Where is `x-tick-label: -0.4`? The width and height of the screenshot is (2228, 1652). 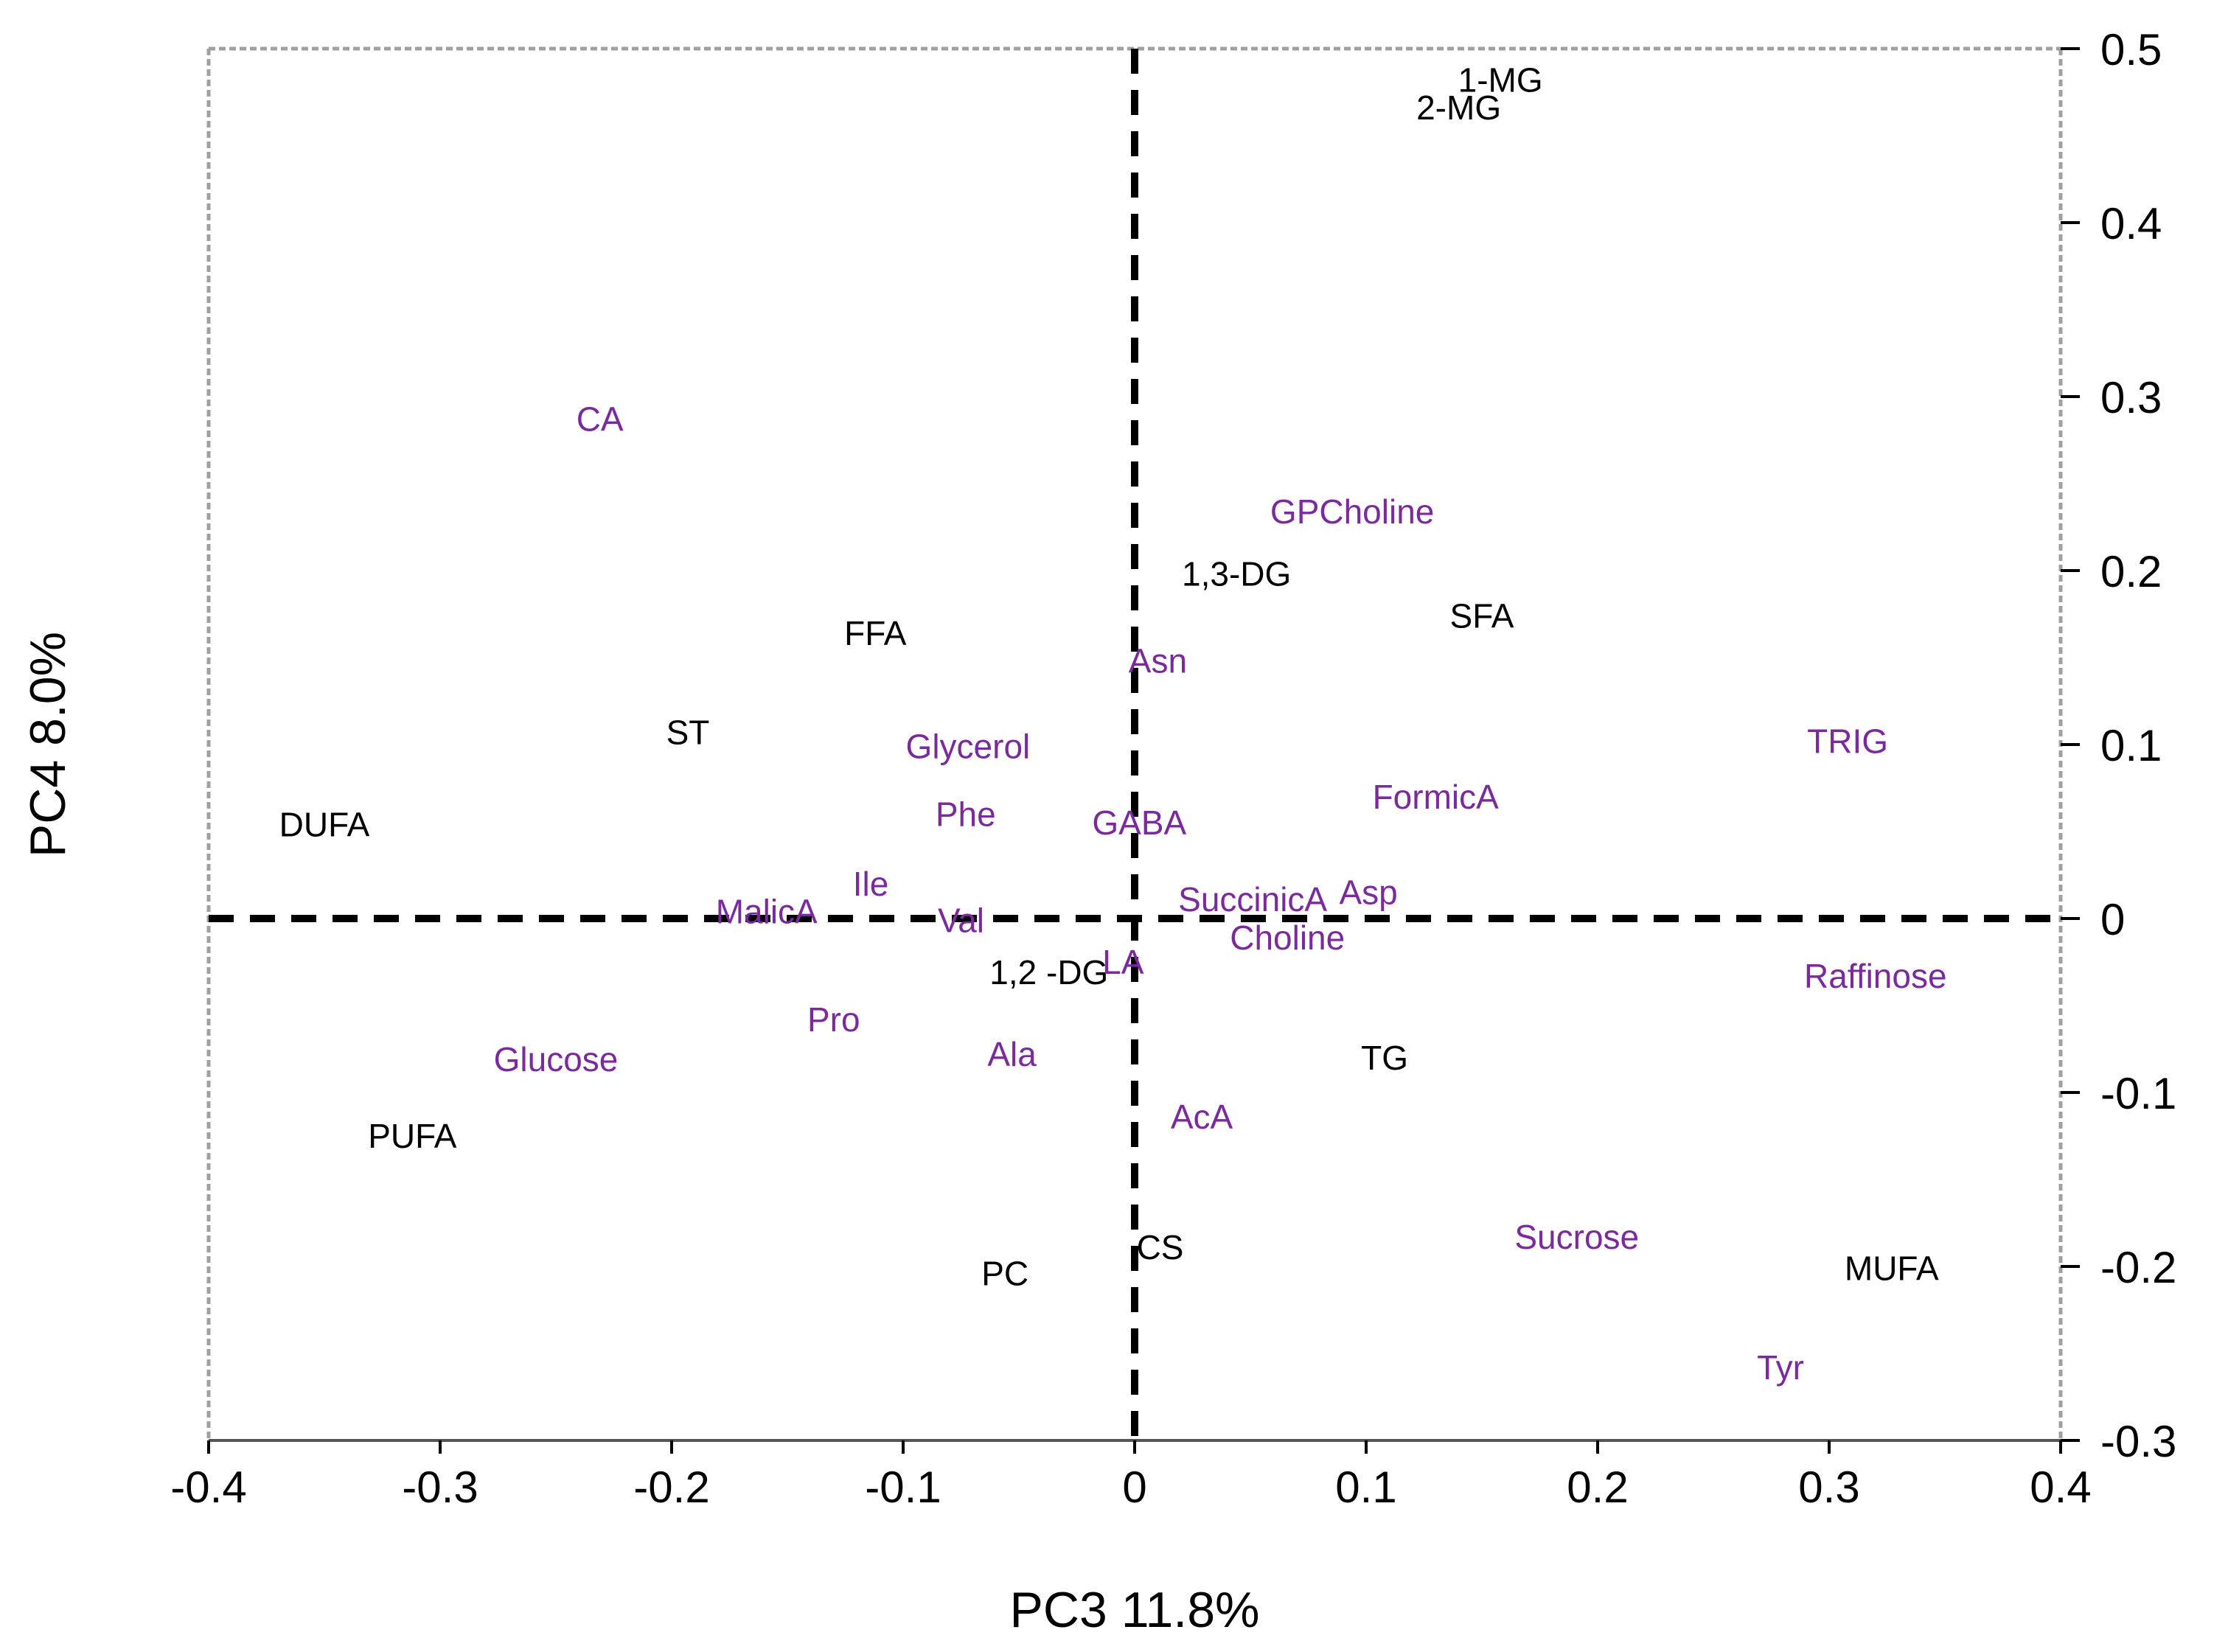
x-tick-label: -0.4 is located at coordinates (208, 1487).